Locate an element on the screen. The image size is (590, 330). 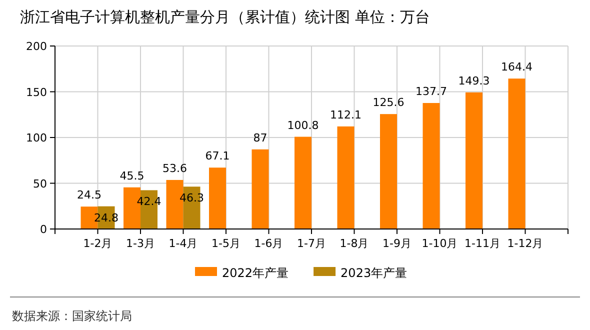
source-note: 数据来源：国家统计局 is located at coordinates (72, 316).